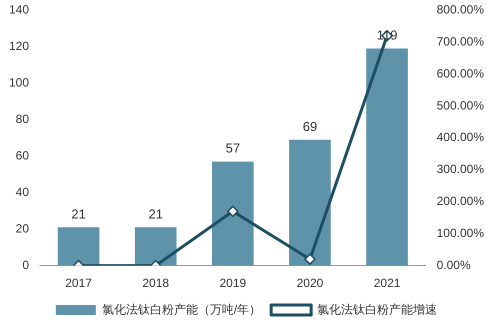 The width and height of the screenshot is (493, 326). Describe the element at coordinates (460, 169) in the screenshot. I see `y2-tick-label: 300.00%` at that location.